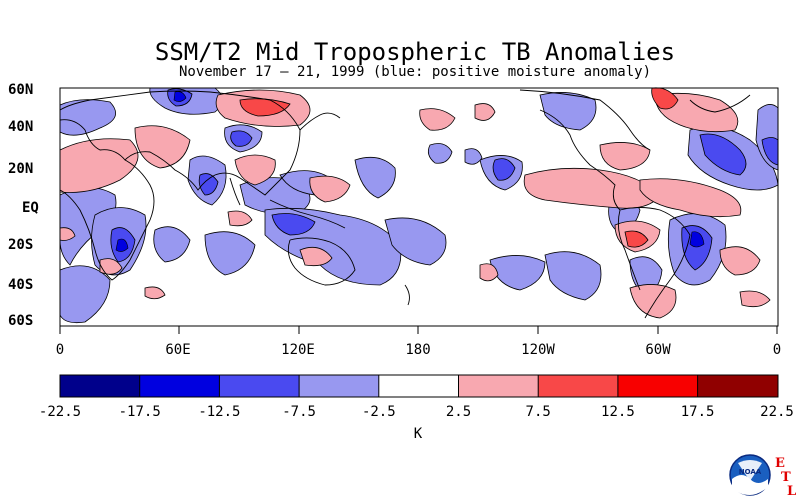 The width and height of the screenshot is (800, 500). I want to click on lon-label-0-east: 0, so click(777, 350).